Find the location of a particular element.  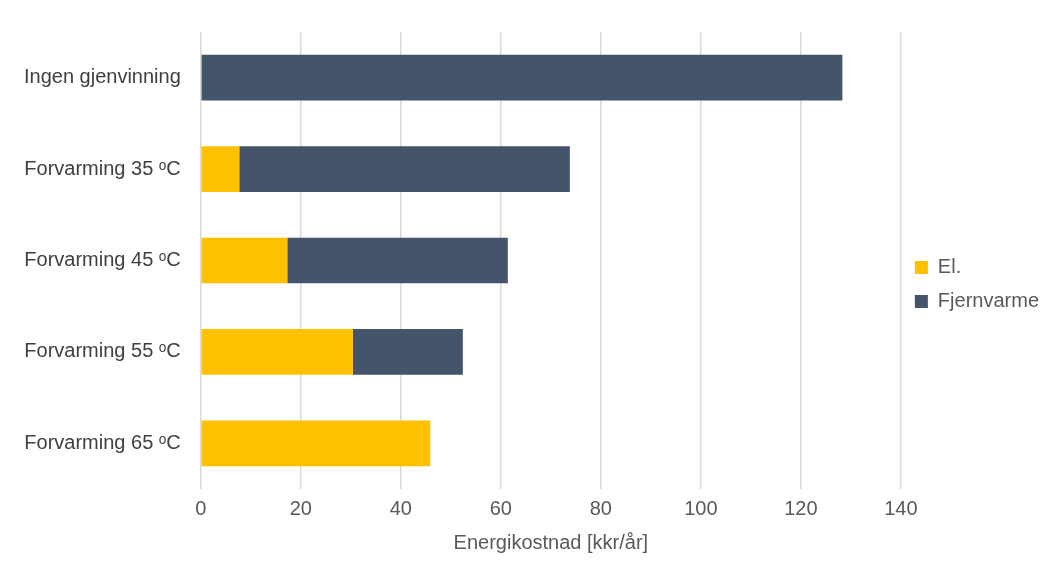

x-tick-label: 140 is located at coordinates (901, 507).